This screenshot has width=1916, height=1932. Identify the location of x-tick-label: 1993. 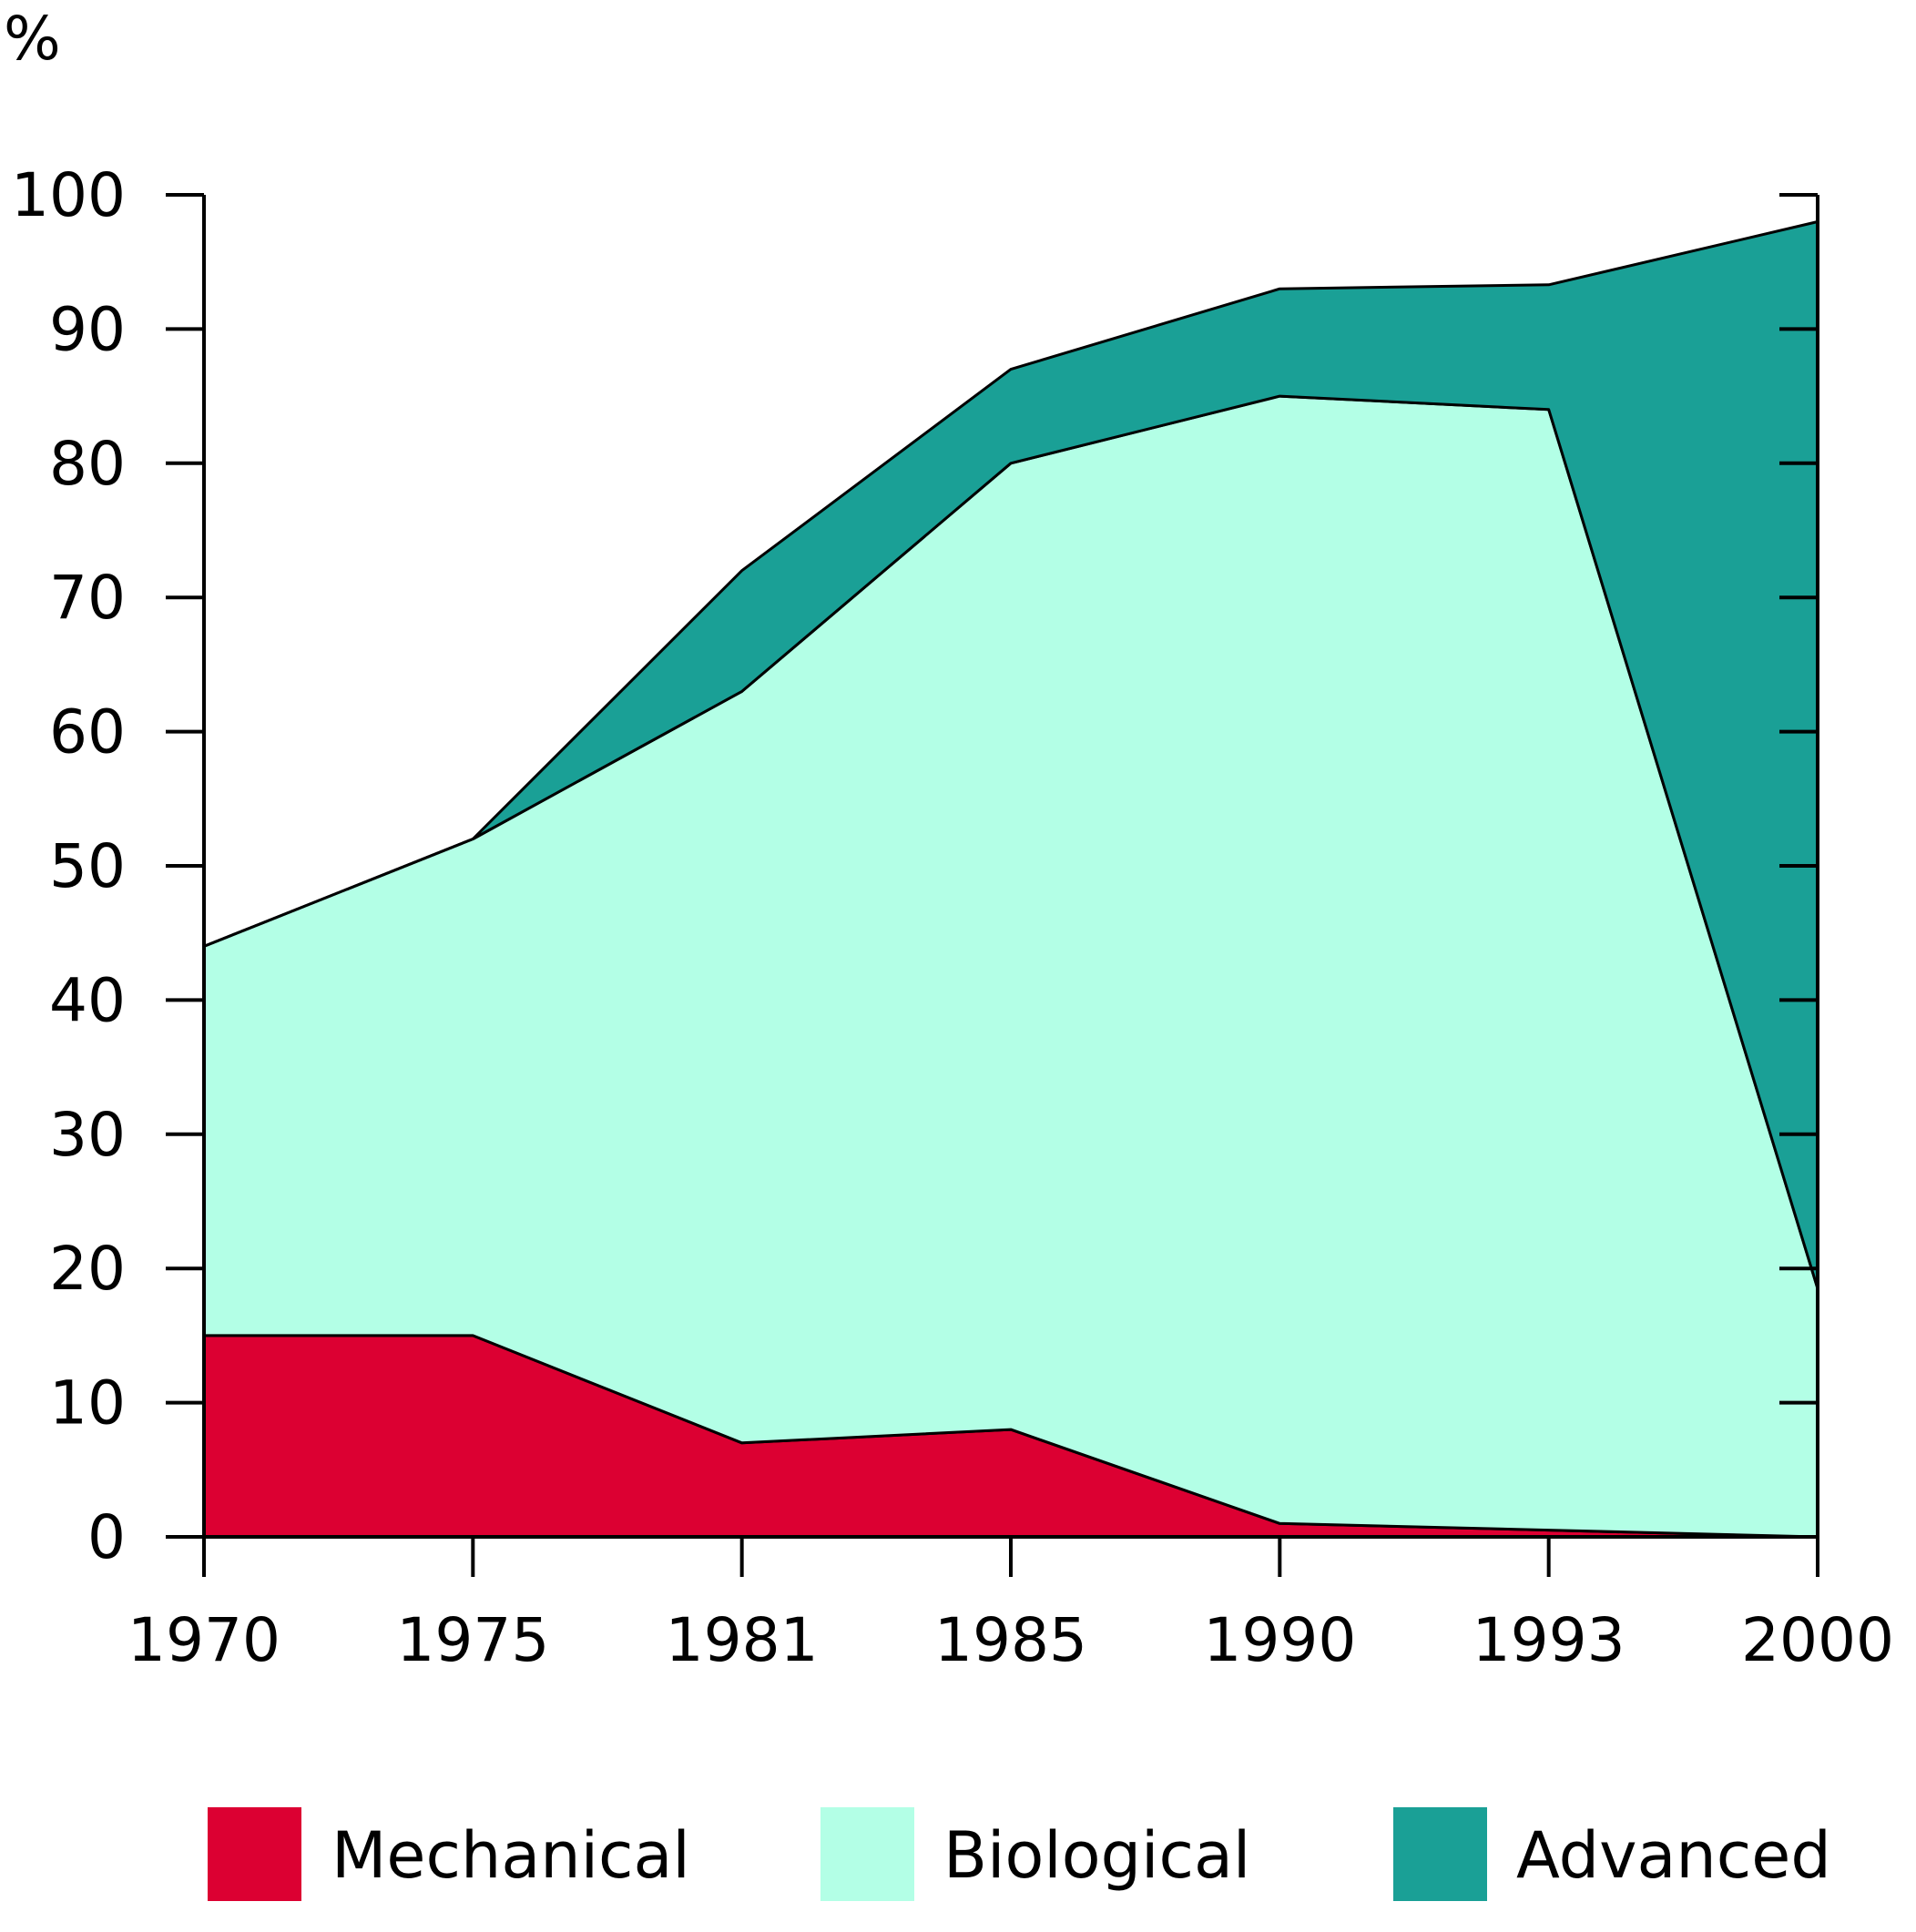
(1550, 1640).